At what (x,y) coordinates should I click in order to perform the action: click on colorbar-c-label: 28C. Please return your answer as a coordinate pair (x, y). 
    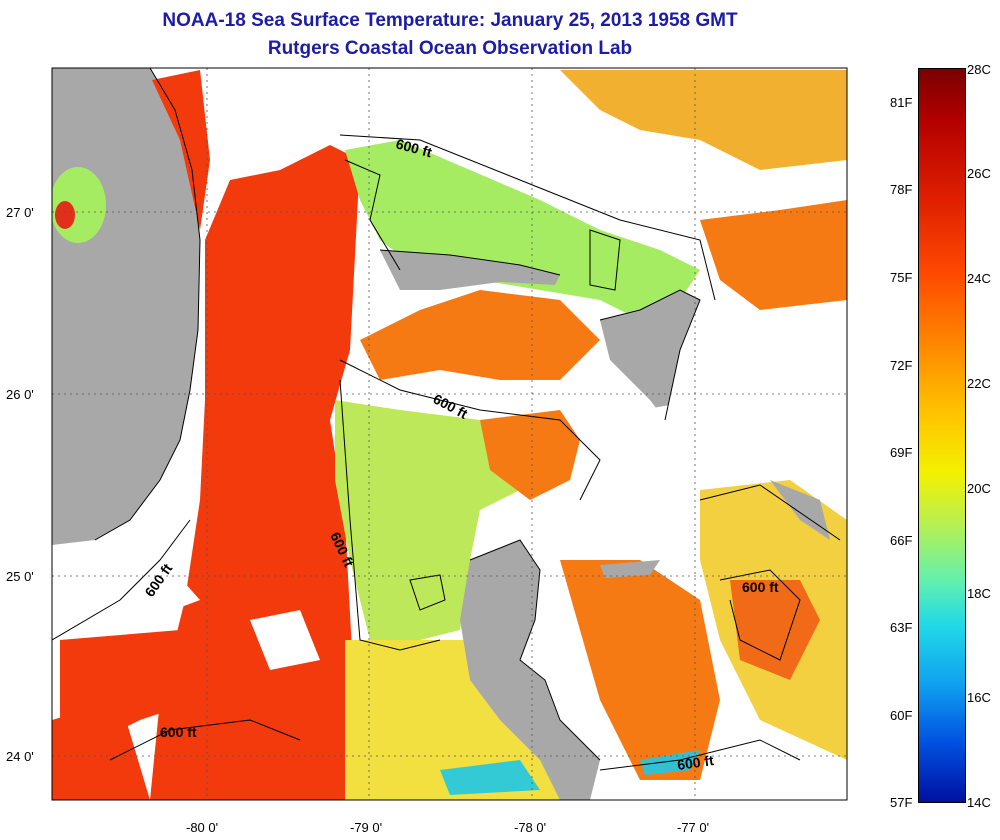
    Looking at the image, I should click on (979, 69).